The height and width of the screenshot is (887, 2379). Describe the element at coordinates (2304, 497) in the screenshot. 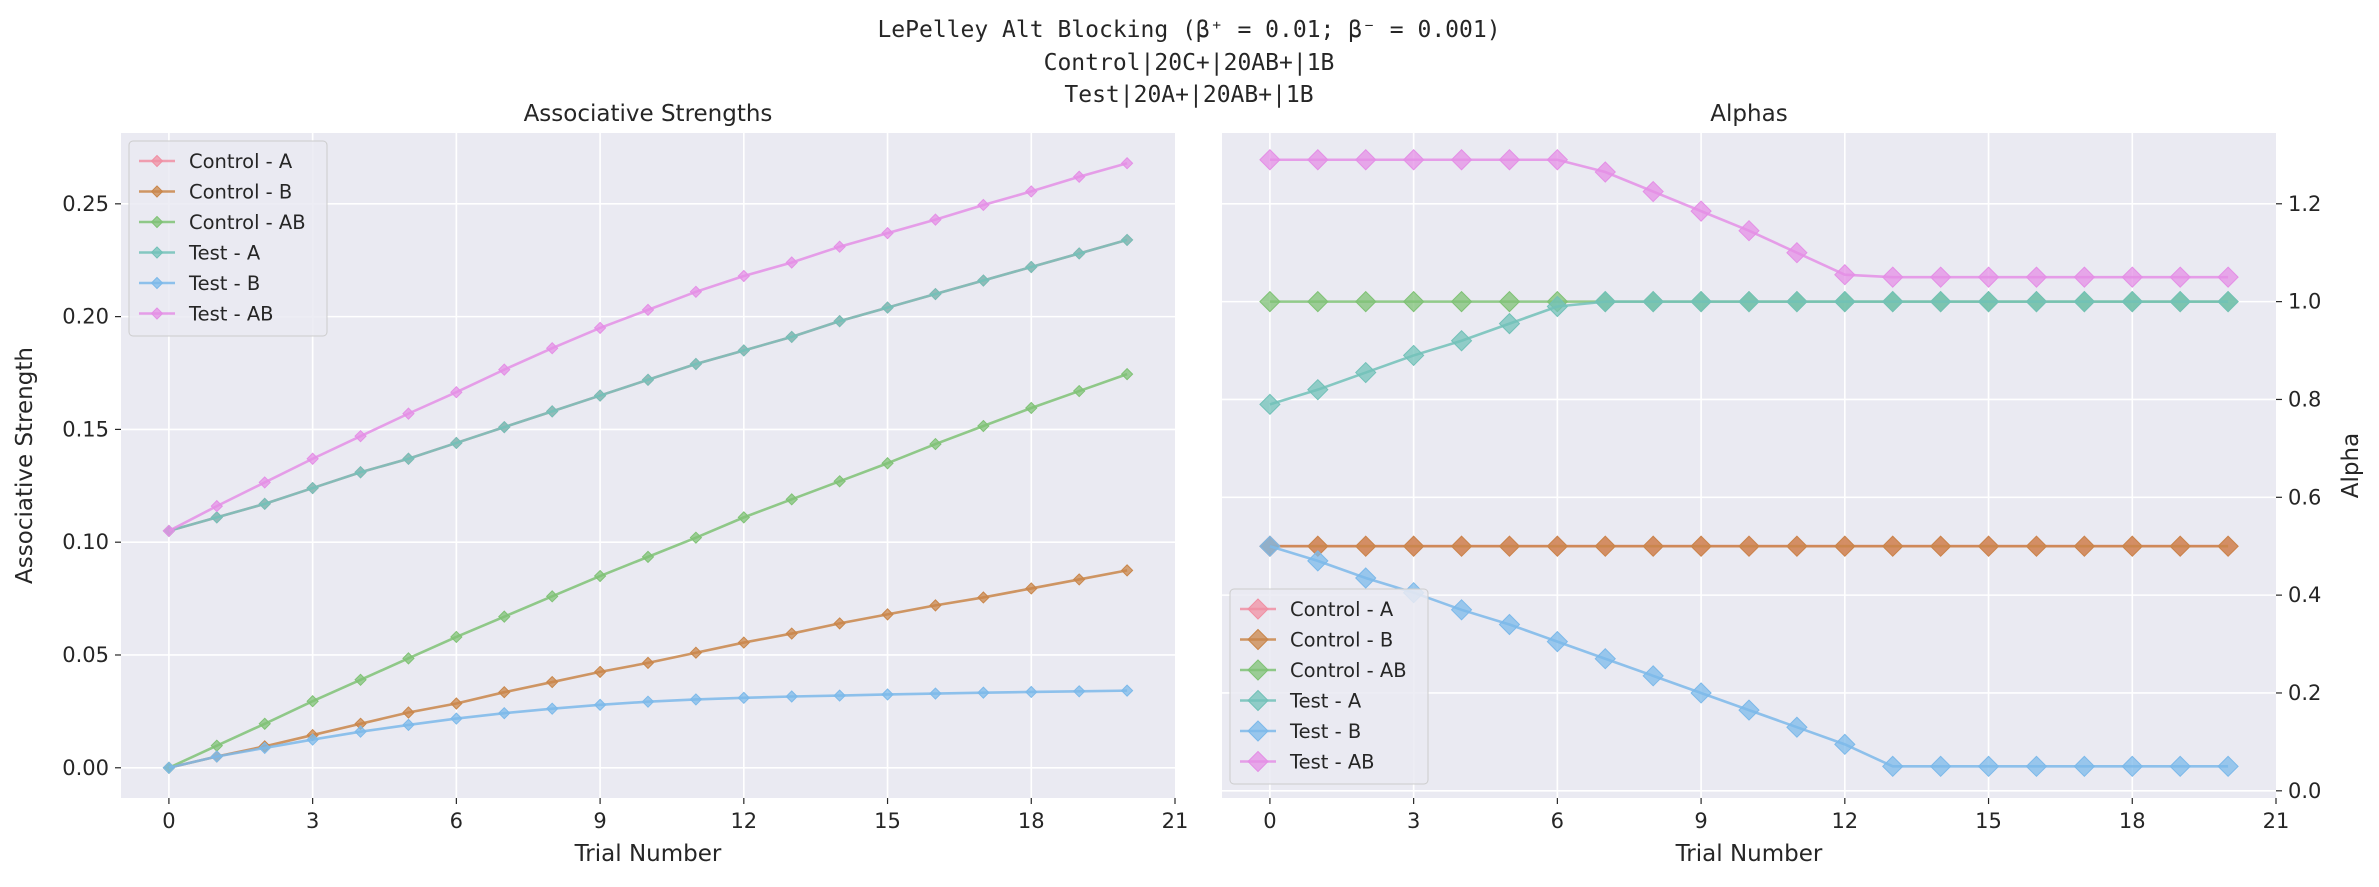

I see `y-tick-label: 0.6` at that location.